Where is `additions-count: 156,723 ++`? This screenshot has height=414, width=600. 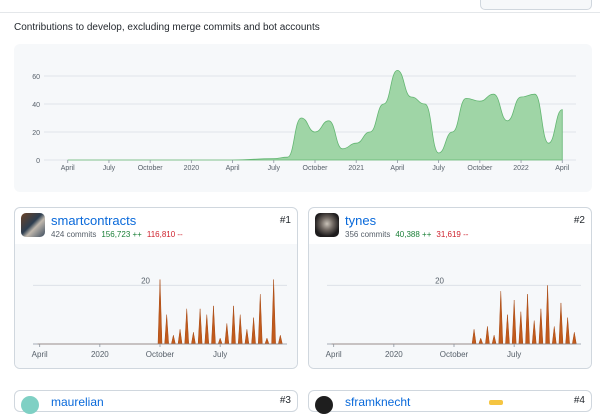
additions-count: 156,723 ++ is located at coordinates (121, 234).